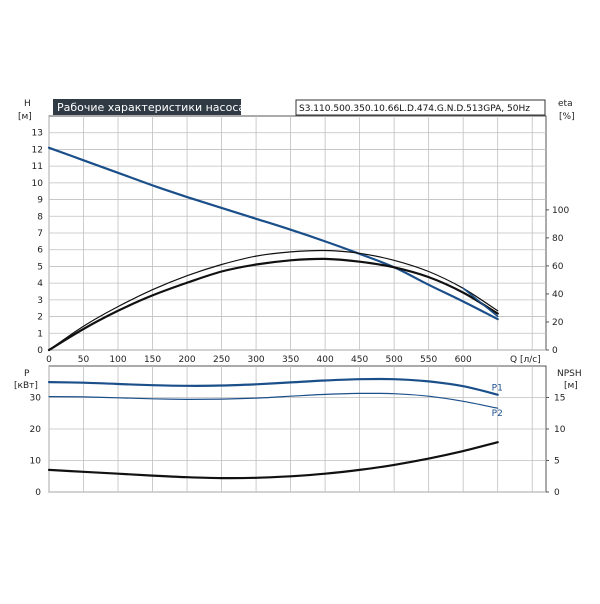 The height and width of the screenshot is (604, 600). Describe the element at coordinates (273, 304) in the screenshot. I see `upper-series-2-line` at that location.